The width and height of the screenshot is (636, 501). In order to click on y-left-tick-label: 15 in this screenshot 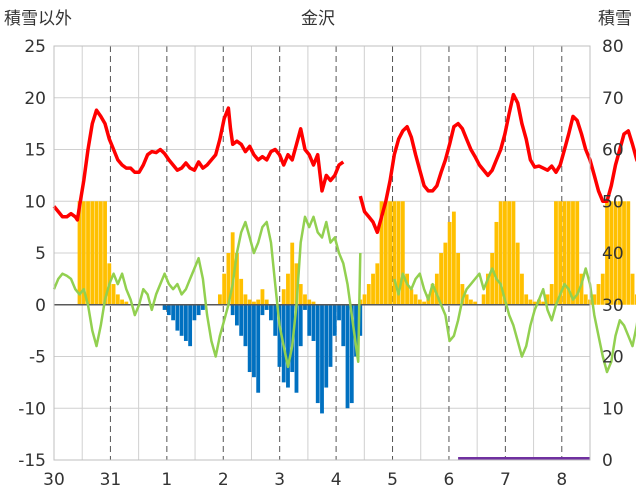, I will do `click(35, 151)`.